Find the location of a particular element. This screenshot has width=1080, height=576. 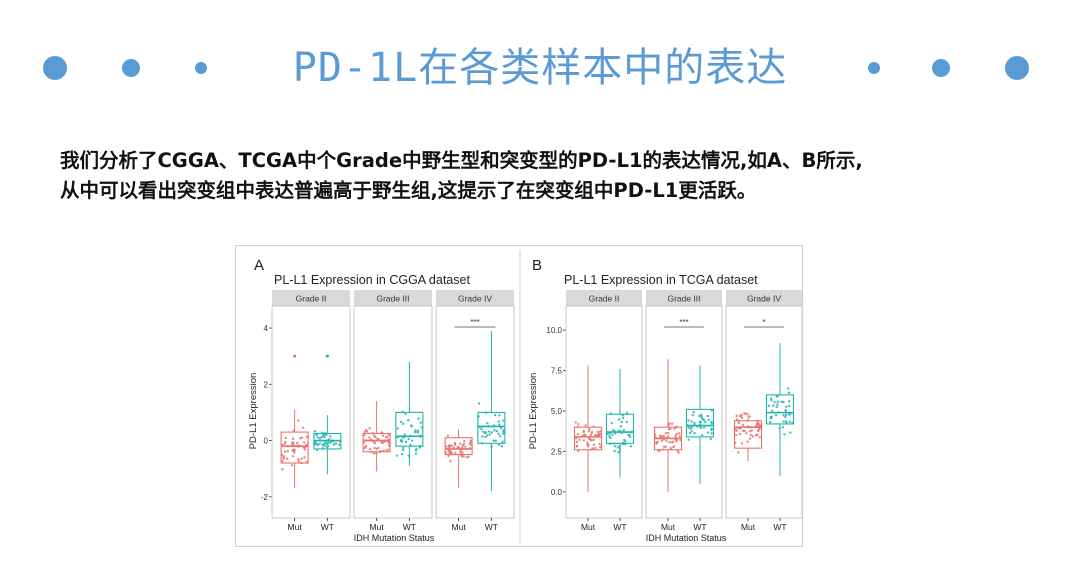

description-line-2: 从中可以看出突变组中表达普遍高于野生组,这提示了在突变组中PD-L1更活跃。 is located at coordinates (408, 190).